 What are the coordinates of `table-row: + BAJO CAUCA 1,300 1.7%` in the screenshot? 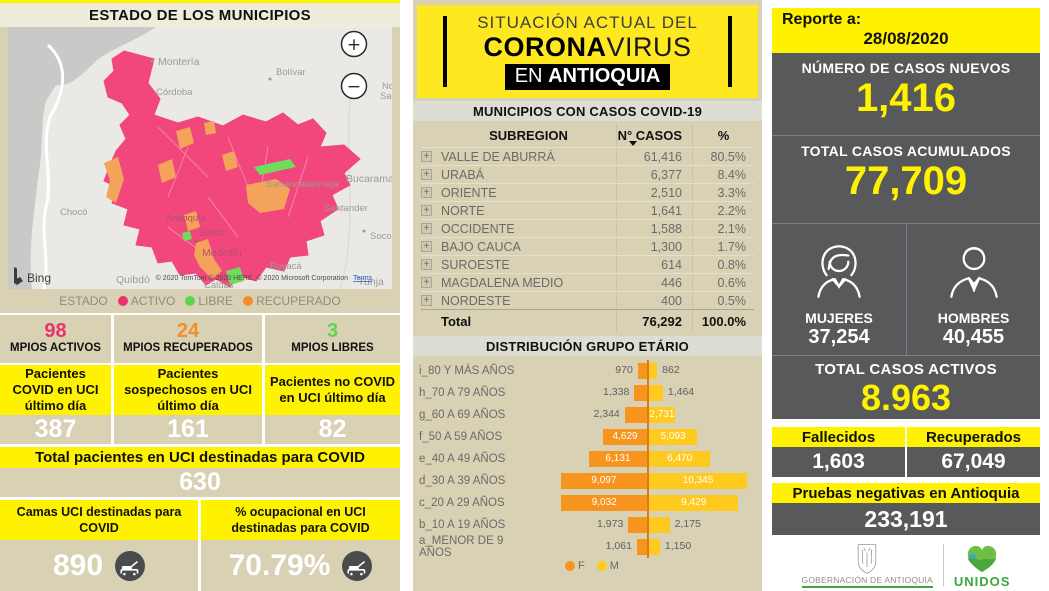 It's located at (587, 246).